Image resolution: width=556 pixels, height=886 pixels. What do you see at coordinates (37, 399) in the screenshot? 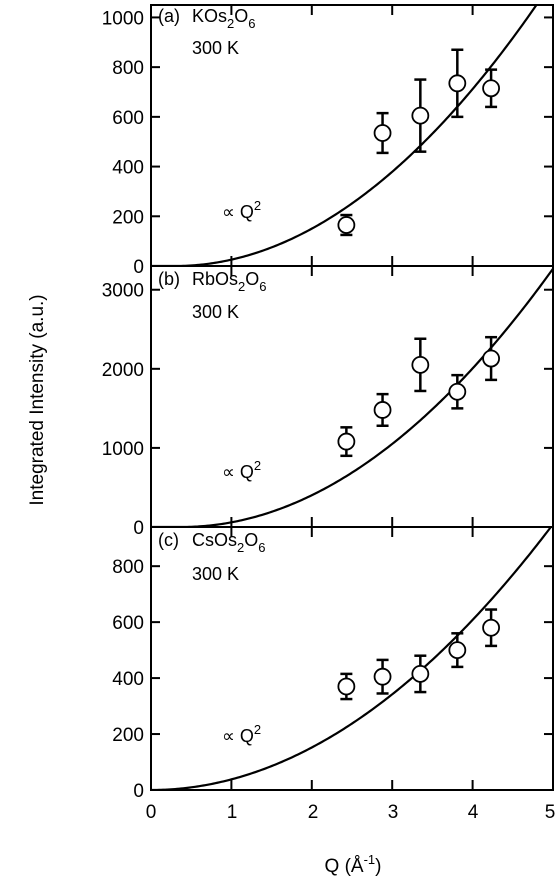
I see `y-axis-label: Integrated Intensity (a.u.)` at bounding box center [37, 399].